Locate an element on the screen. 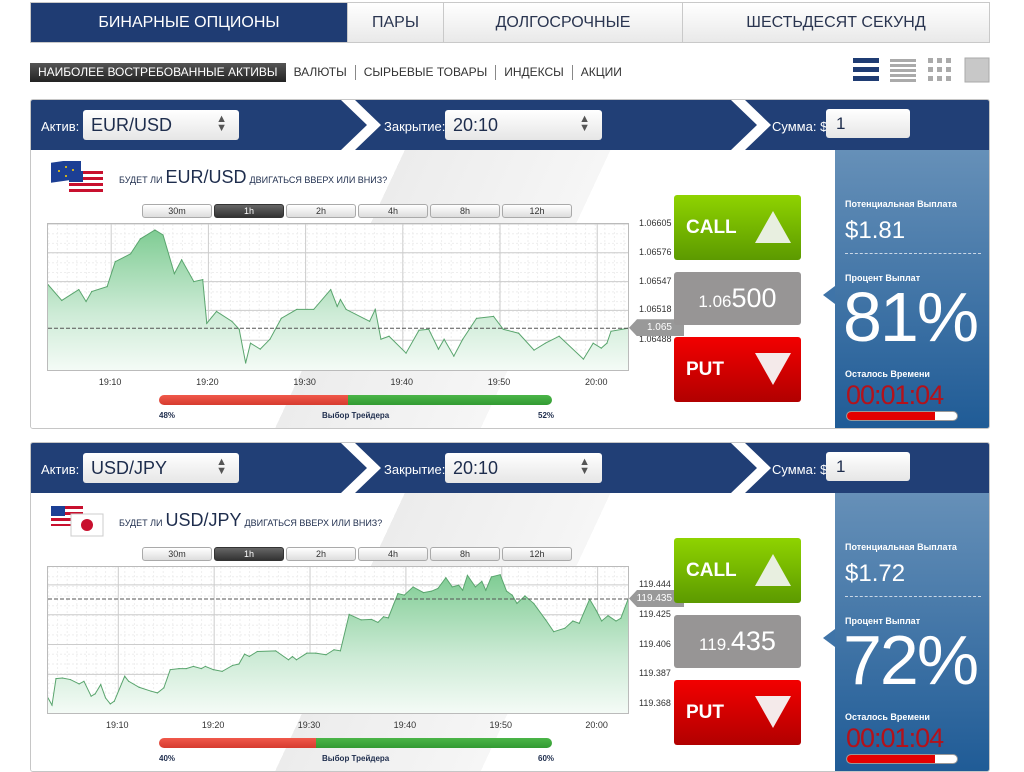 The height and width of the screenshot is (772, 1024). asset-select: EUR/USD ▲ ▼ is located at coordinates (161, 125).